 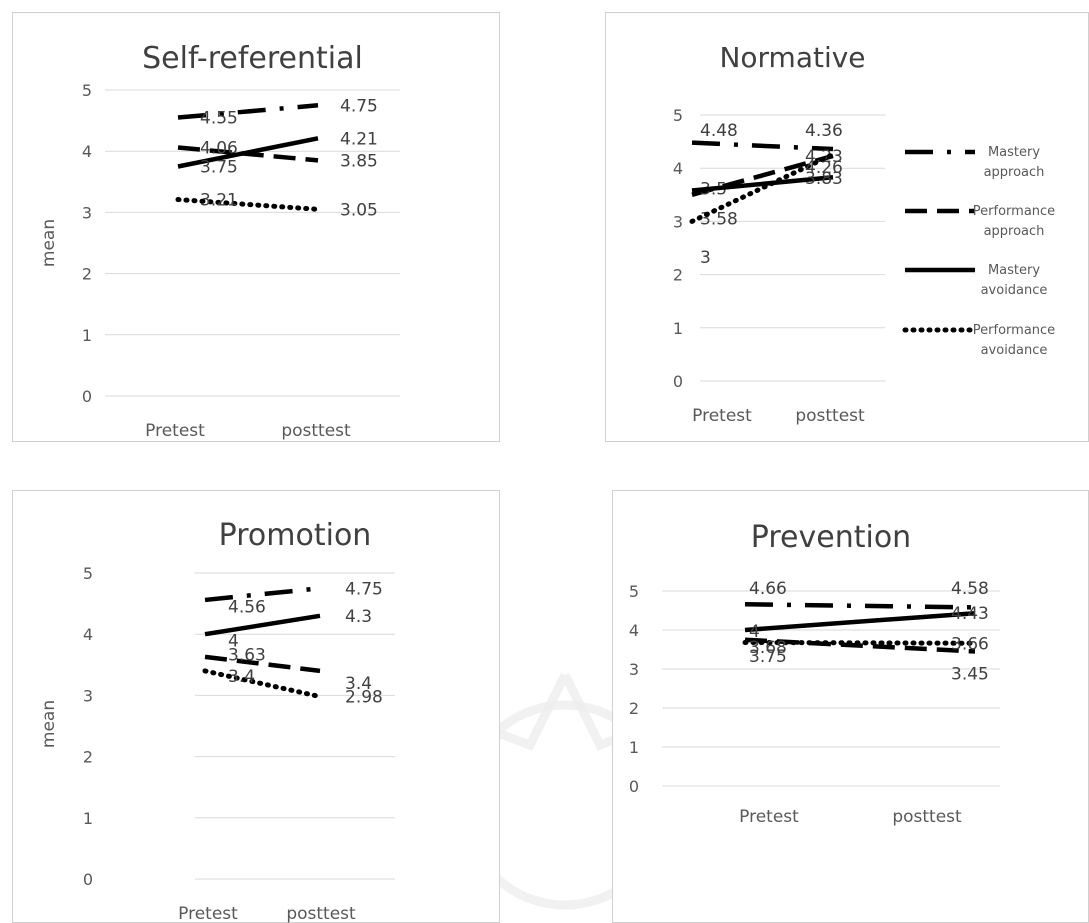 What do you see at coordinates (974, 162) in the screenshot?
I see `legend-item-mastery-approach: Mastery approach` at bounding box center [974, 162].